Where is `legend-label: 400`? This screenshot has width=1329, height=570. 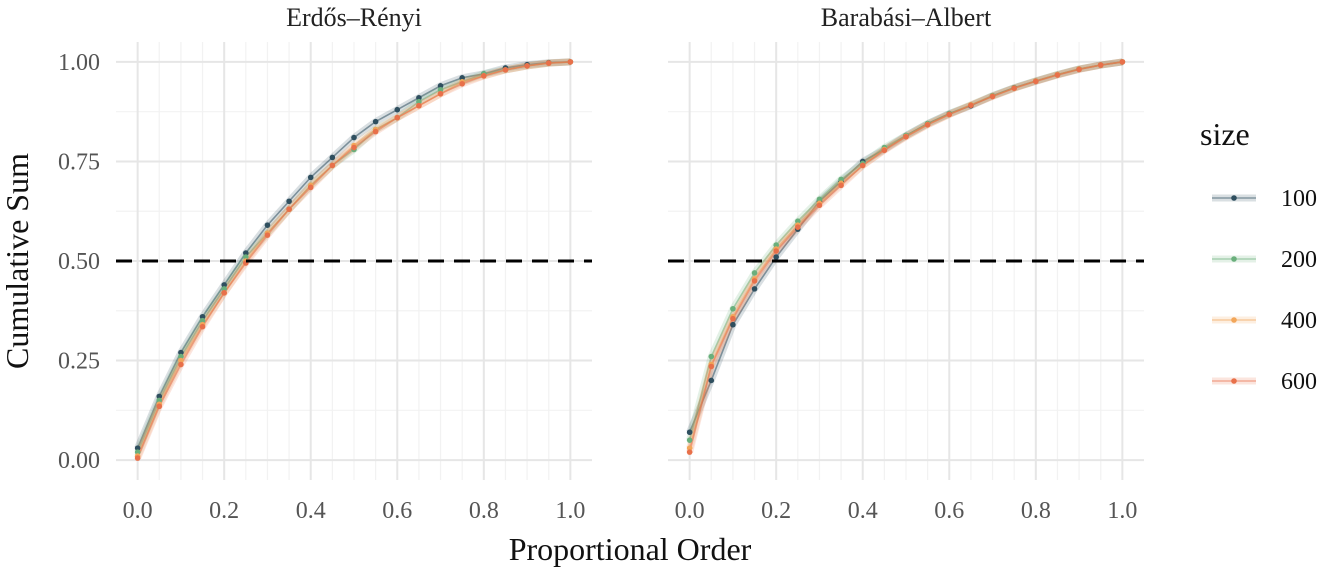
legend-label: 400 is located at coordinates (1299, 321).